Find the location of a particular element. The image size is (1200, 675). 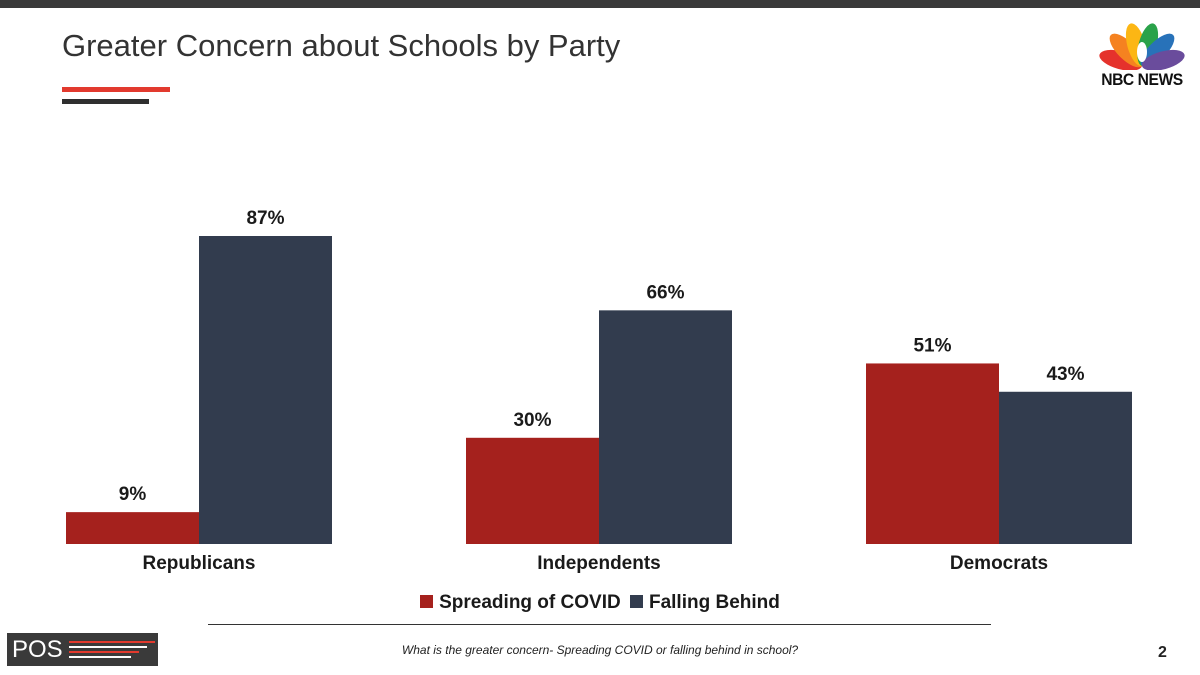

data-label-falling-behind-independents: 66% is located at coordinates (665, 292).